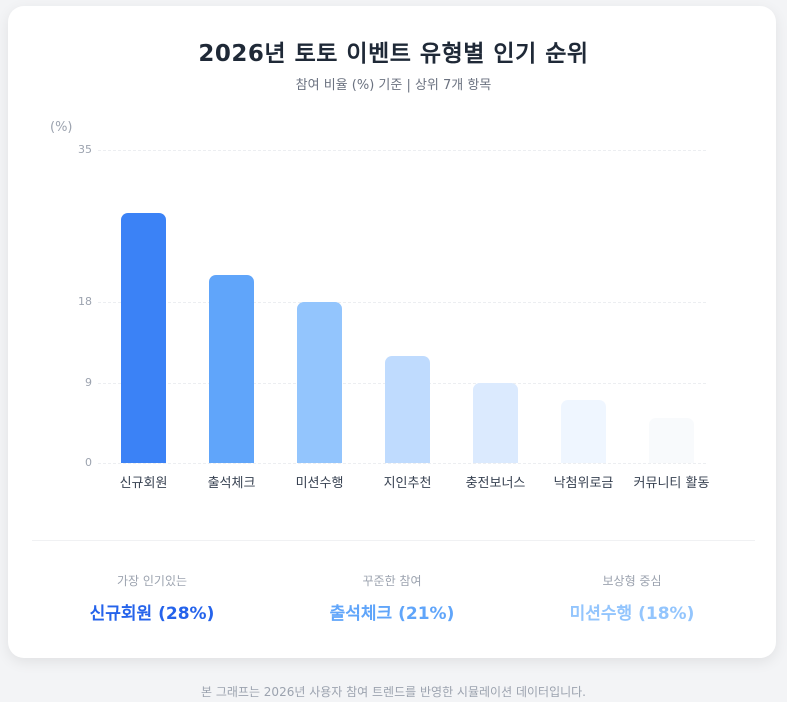 The image size is (787, 702). Describe the element at coordinates (495, 483) in the screenshot. I see `x-tick-label: 충전보너스` at that location.